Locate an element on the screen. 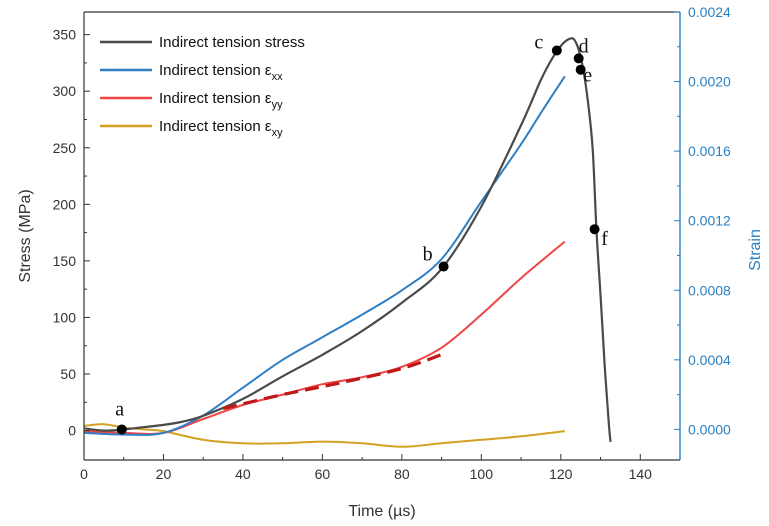 Image resolution: width=769 pixels, height=526 pixels. y2-tick-label: 0.0012 is located at coordinates (709, 221).